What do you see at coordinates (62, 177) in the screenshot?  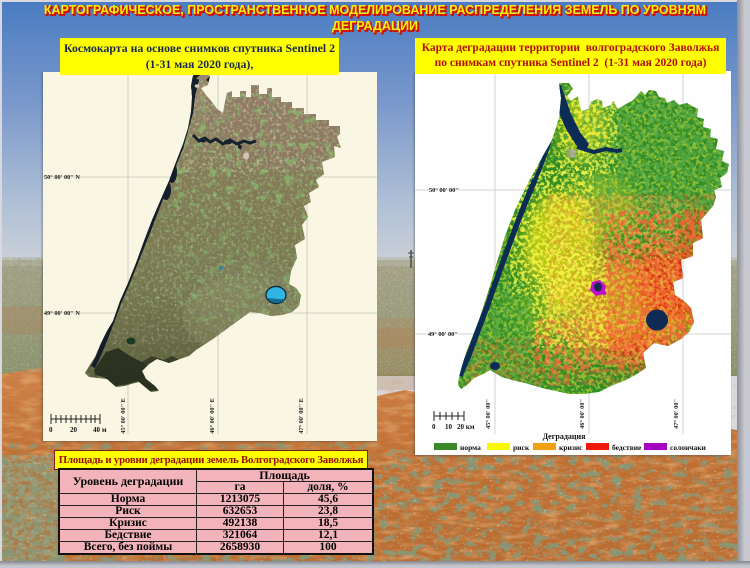 I see `svg-text: 50° 00' 00'' N` at bounding box center [62, 177].